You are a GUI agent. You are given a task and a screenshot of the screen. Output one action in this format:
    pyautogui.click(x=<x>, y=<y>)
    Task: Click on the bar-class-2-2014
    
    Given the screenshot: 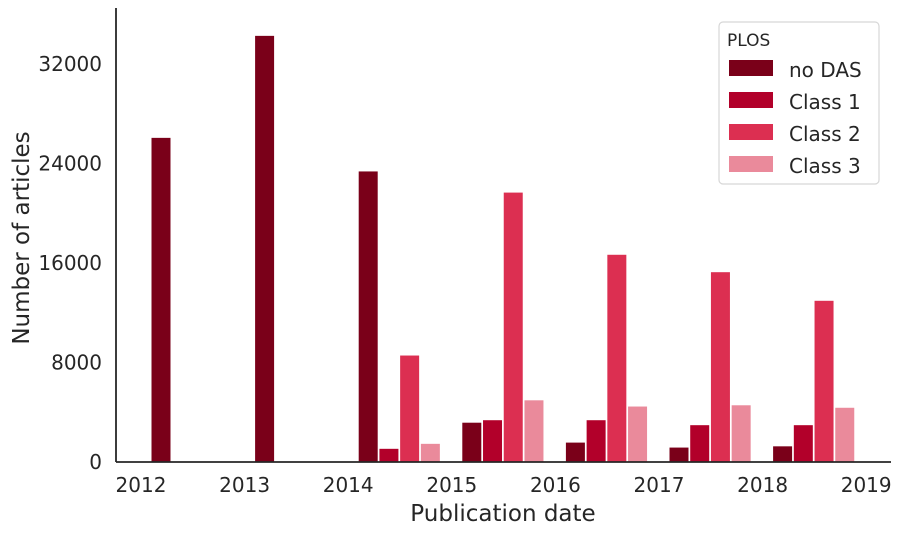 What is the action you would take?
    pyautogui.click(x=410, y=408)
    